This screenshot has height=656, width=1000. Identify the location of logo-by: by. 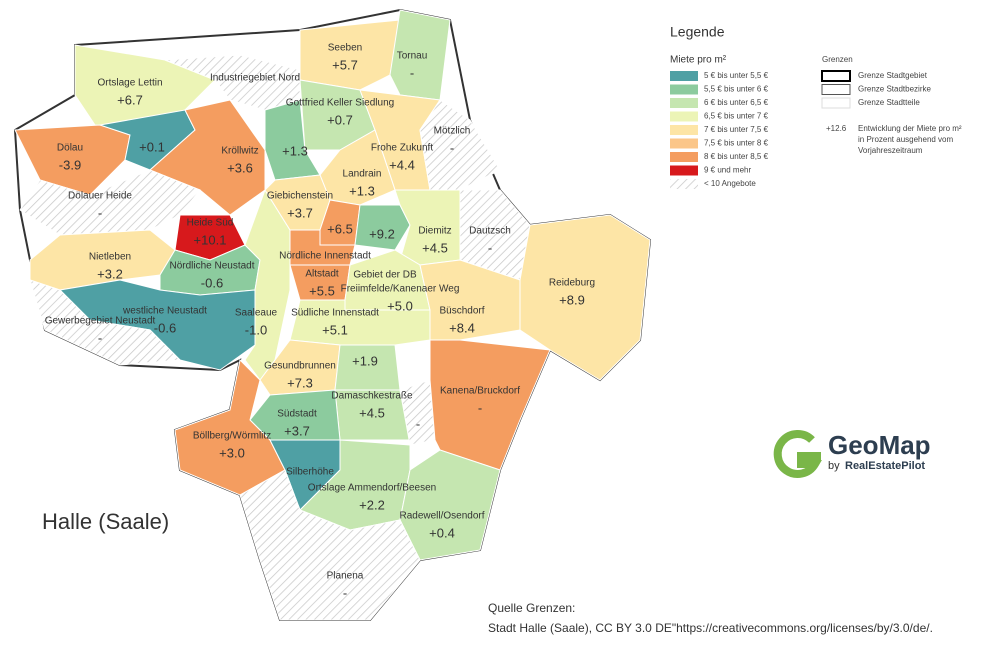
(834, 466).